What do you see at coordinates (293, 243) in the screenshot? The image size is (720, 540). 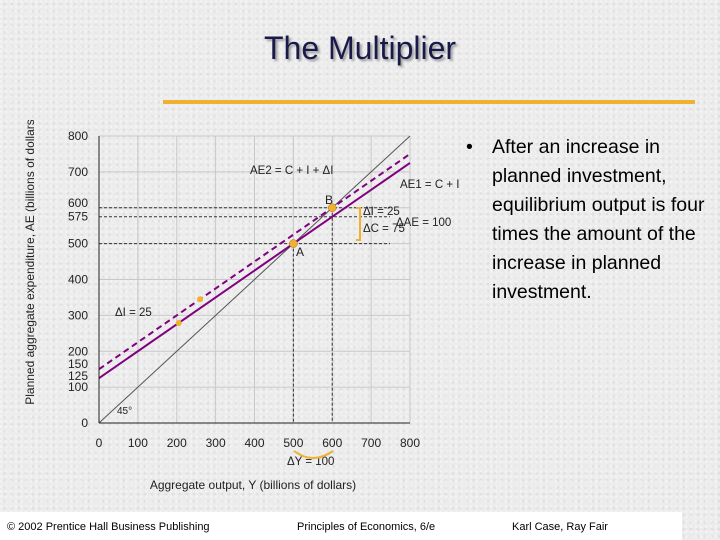 I see `equilibrium-point-a` at bounding box center [293, 243].